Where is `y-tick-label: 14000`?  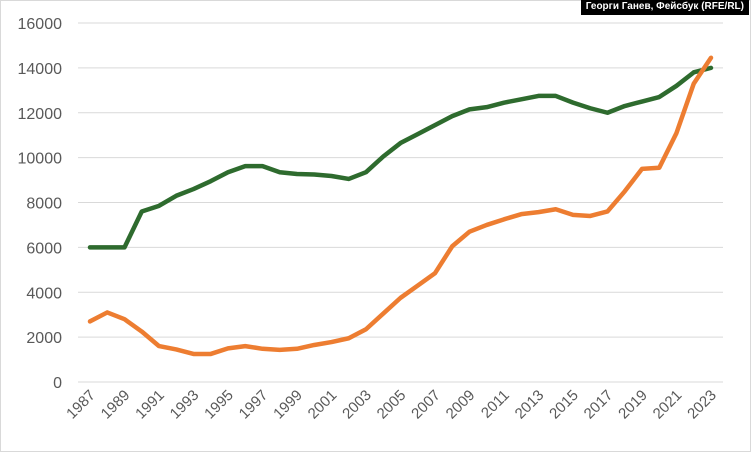
y-tick-label: 14000 is located at coordinates (40, 69).